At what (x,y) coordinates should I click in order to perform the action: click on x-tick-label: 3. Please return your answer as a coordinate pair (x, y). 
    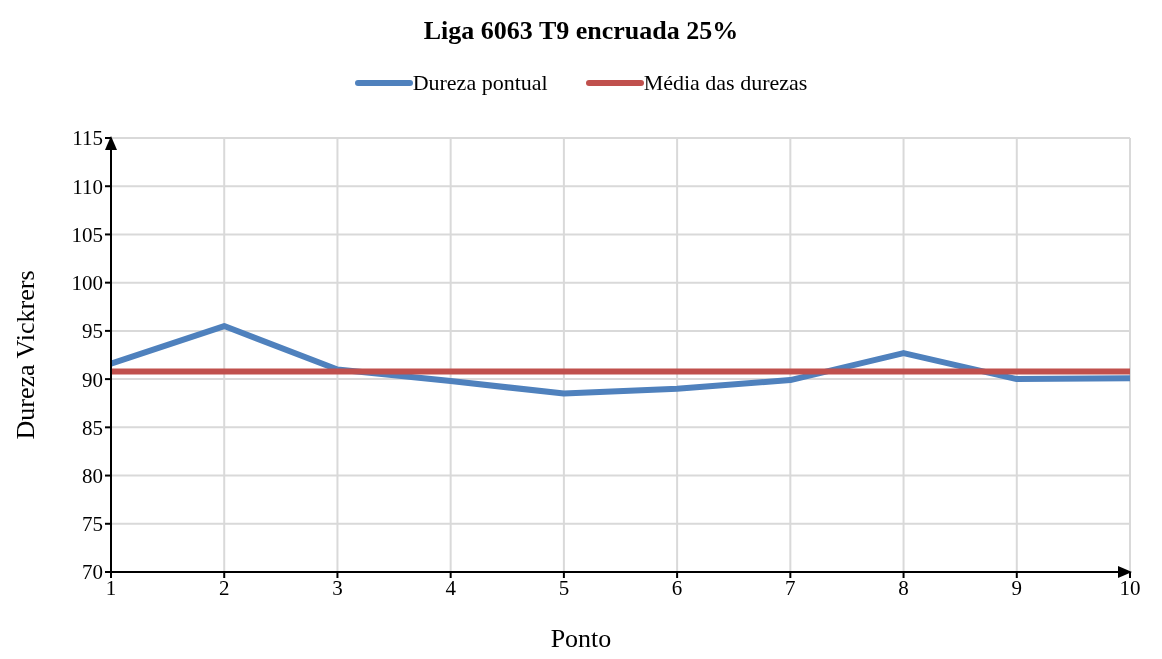
    Looking at the image, I should click on (337, 587).